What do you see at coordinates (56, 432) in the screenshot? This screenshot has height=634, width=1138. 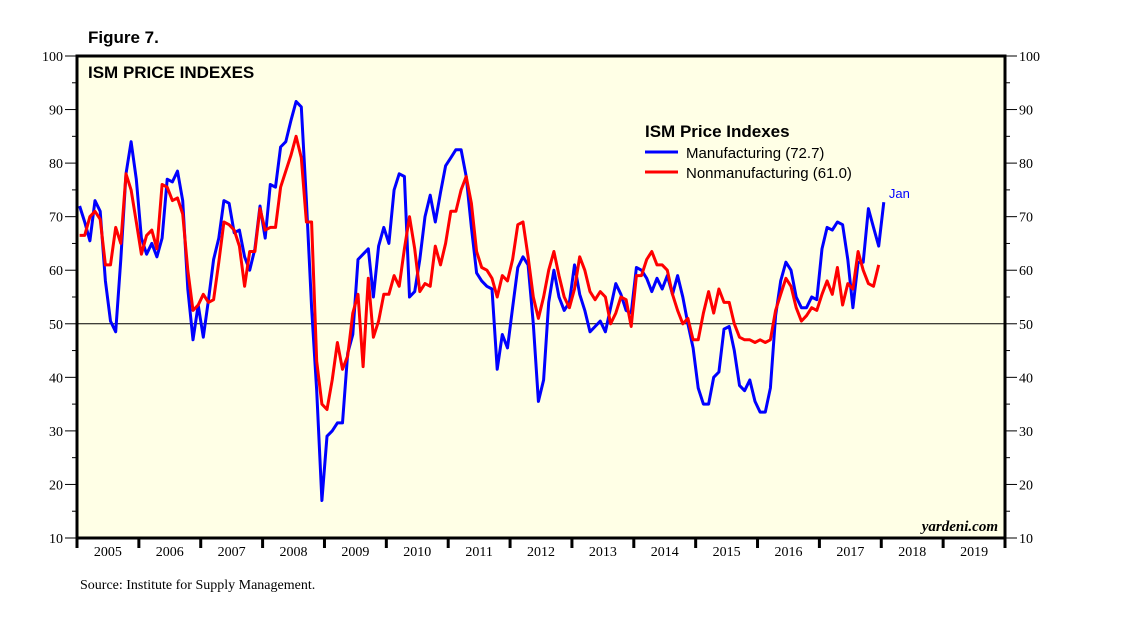 I see `y-tick-label-left: 30` at bounding box center [56, 432].